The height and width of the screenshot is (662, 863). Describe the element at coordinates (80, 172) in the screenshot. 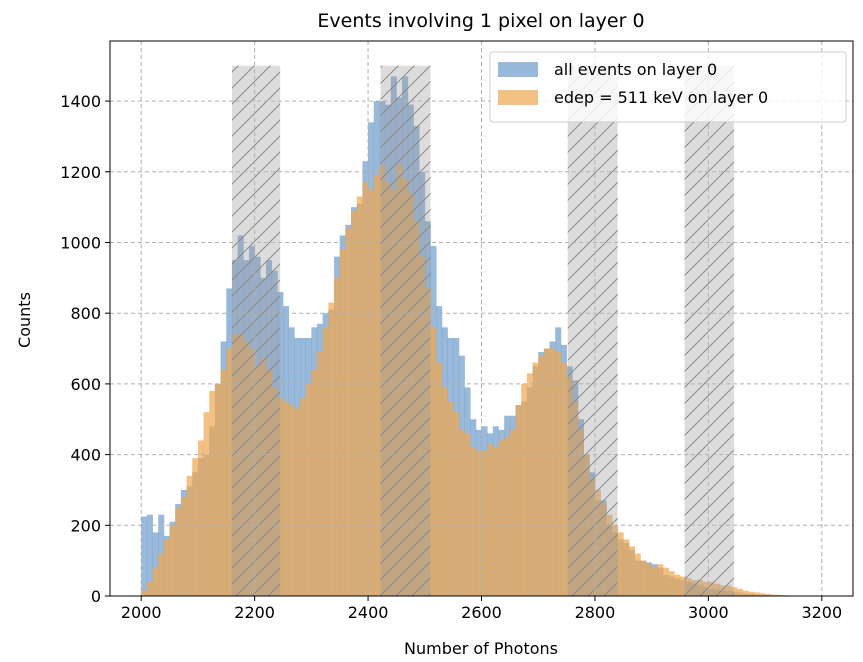

I see `y-tick-label: 1200` at that location.